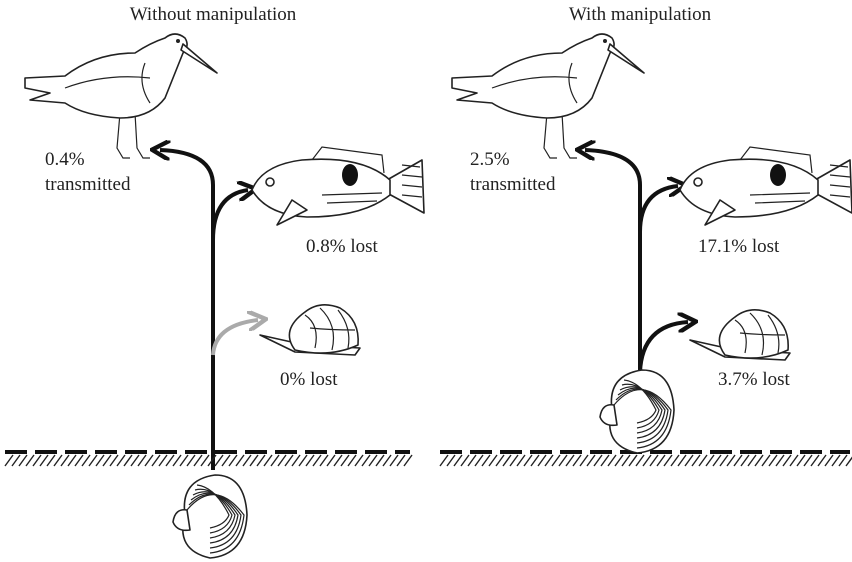 The image size is (852, 562). I want to click on bird, so click(548, 96).